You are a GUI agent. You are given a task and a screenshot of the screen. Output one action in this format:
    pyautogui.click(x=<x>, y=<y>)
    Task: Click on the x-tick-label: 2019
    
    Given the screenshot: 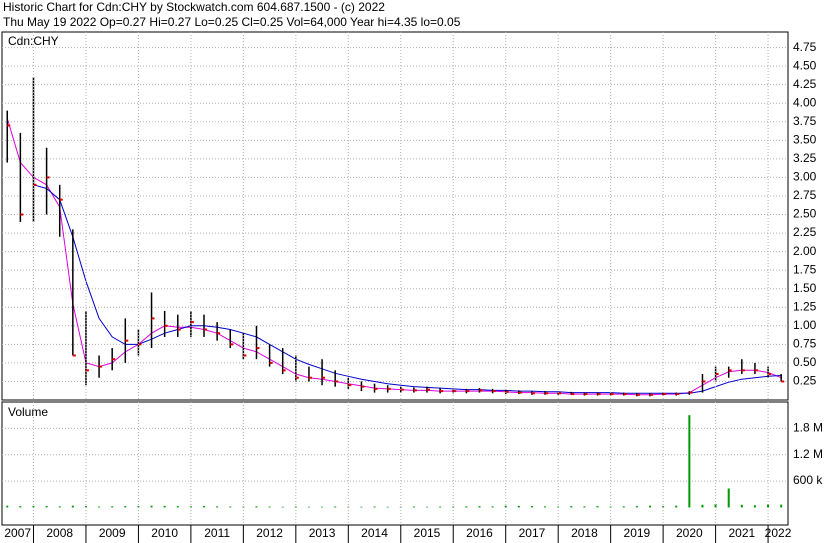 What is the action you would take?
    pyautogui.click(x=637, y=533)
    